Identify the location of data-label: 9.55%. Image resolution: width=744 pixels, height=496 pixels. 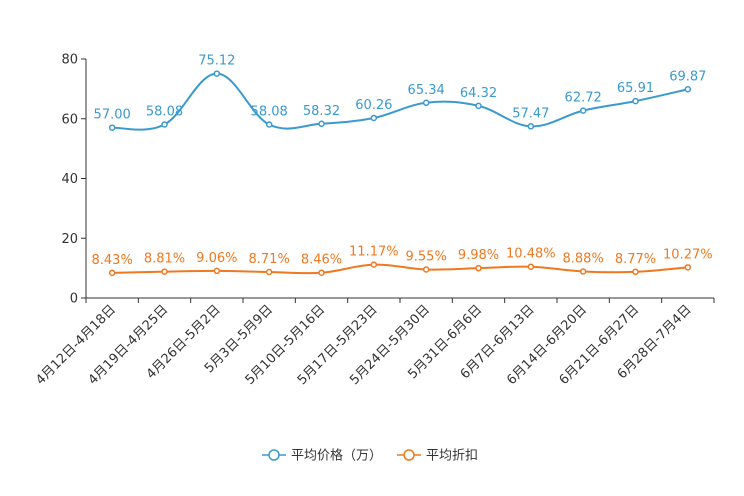
(426, 256).